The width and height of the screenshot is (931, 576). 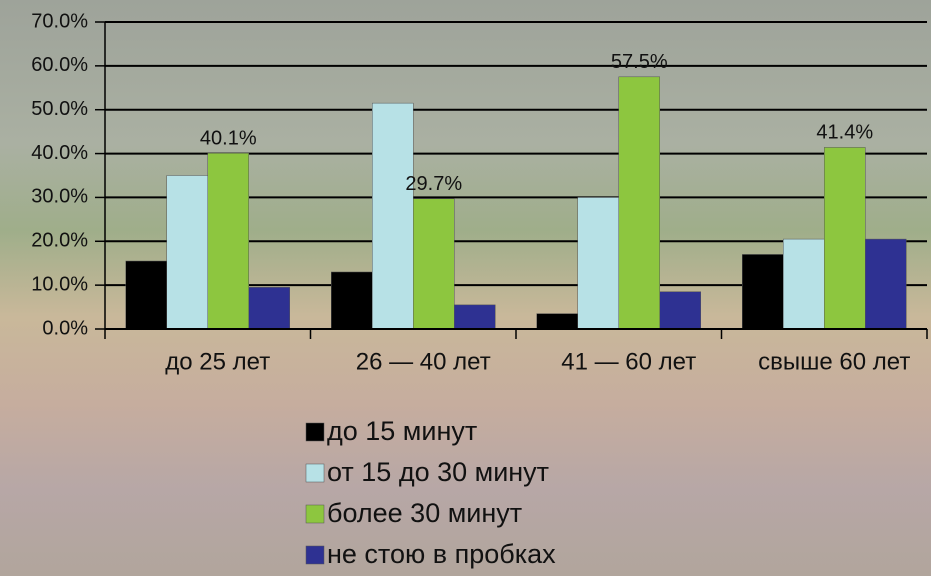 What do you see at coordinates (639, 62) in the screenshot?
I see `value-label: 57.5%` at bounding box center [639, 62].